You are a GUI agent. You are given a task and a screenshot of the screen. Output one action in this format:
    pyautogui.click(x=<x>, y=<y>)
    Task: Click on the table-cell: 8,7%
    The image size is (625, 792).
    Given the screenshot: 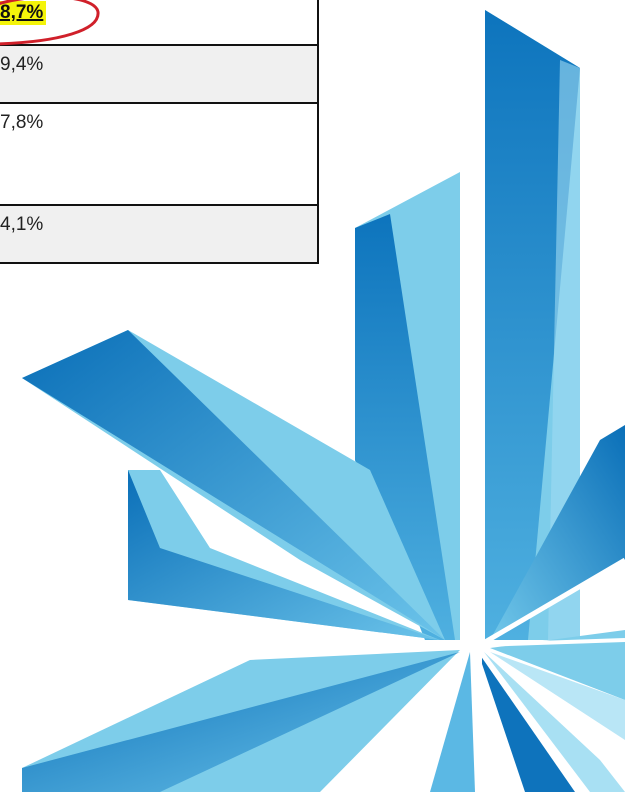 What is the action you would take?
    pyautogui.click(x=23, y=13)
    